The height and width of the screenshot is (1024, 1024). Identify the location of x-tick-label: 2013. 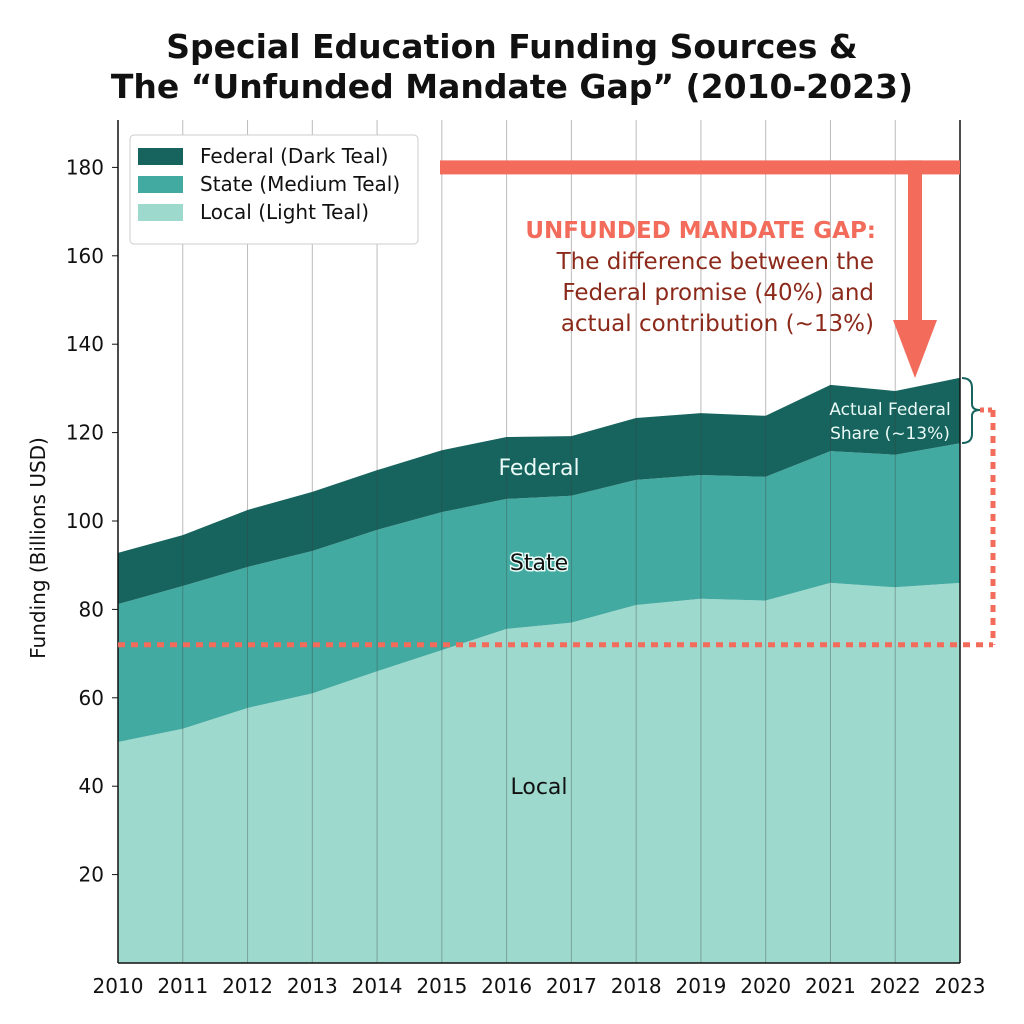
(312, 986).